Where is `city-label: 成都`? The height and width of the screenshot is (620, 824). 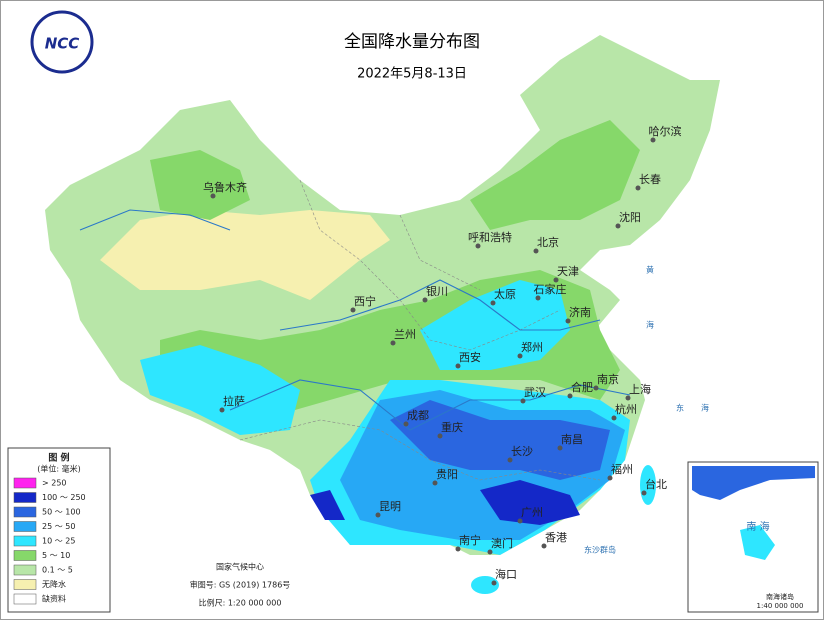
city-label: 成都 is located at coordinates (418, 415).